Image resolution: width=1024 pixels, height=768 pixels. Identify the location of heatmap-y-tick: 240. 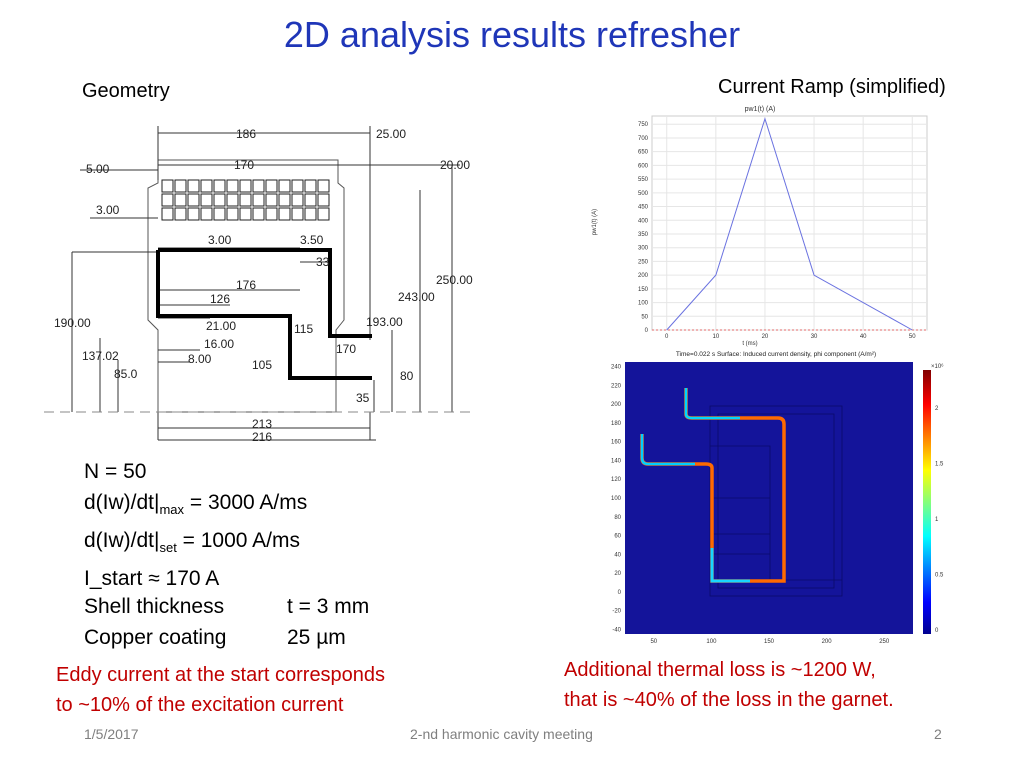
(616, 368).